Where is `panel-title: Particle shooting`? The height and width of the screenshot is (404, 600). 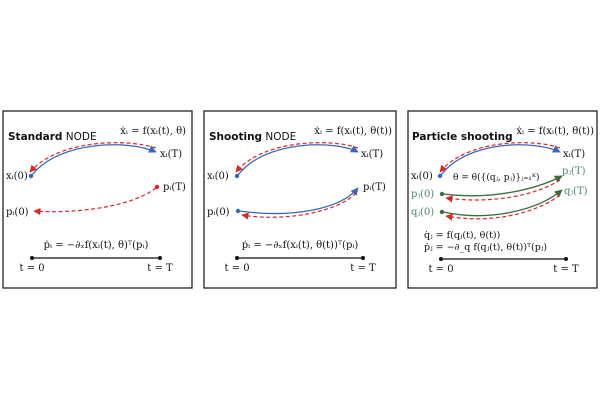 panel-title: Particle shooting is located at coordinates (462, 137).